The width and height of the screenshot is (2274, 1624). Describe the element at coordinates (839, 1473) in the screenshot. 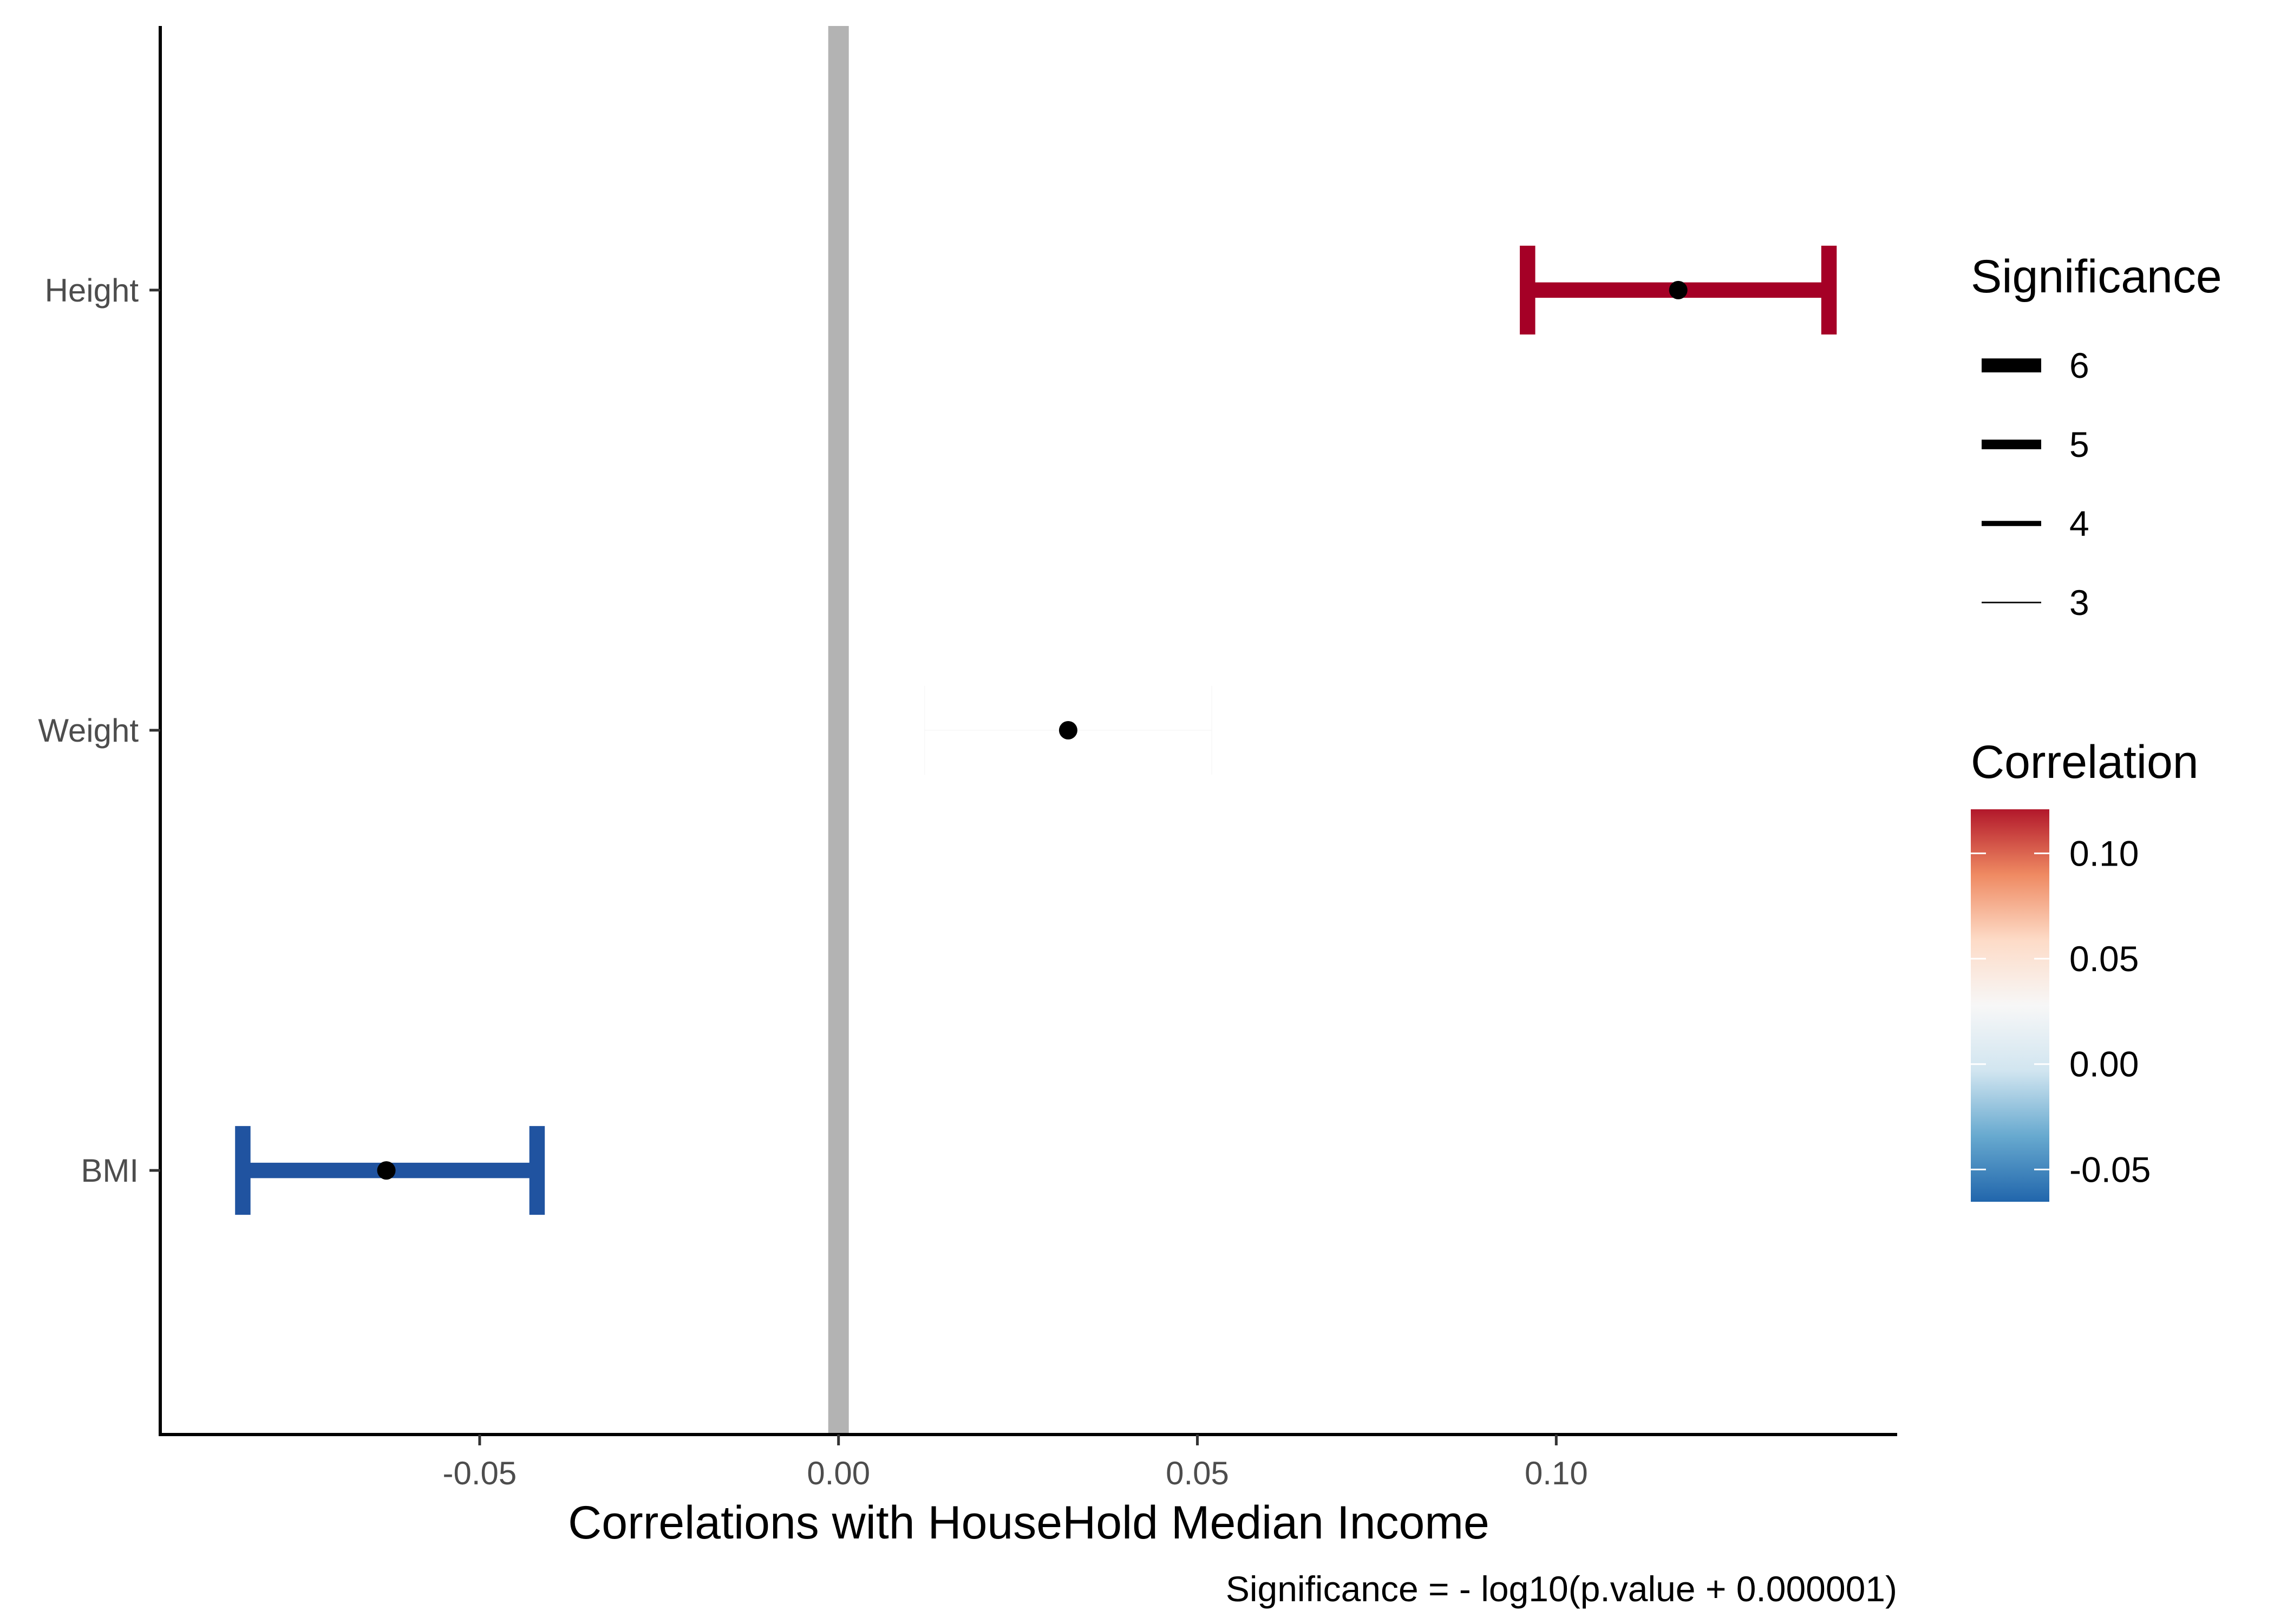

I see `x-tick-label: 0.00` at that location.